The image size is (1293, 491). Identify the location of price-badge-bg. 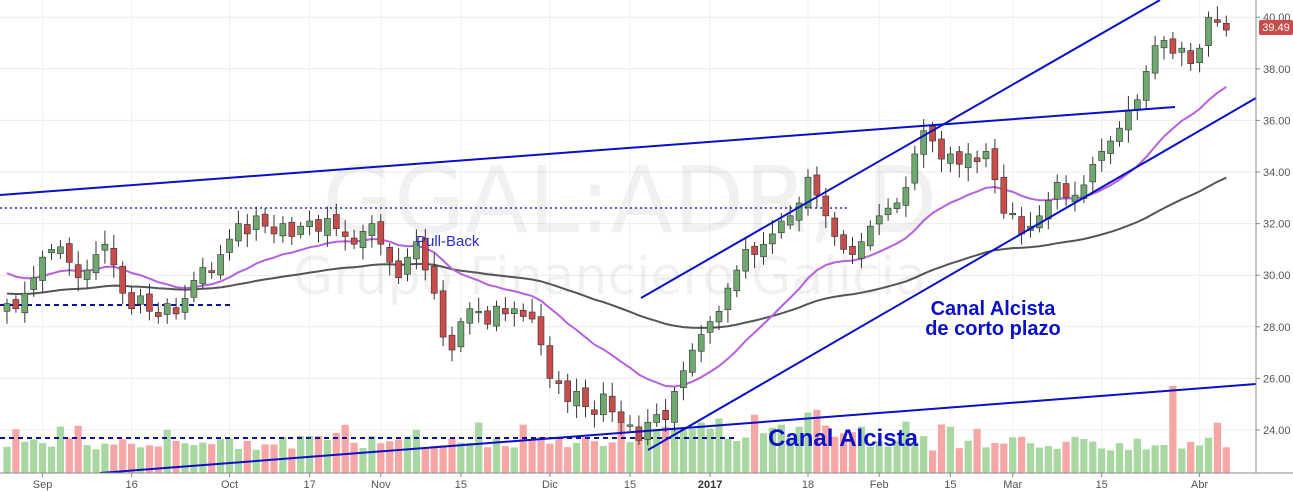
(1276, 27).